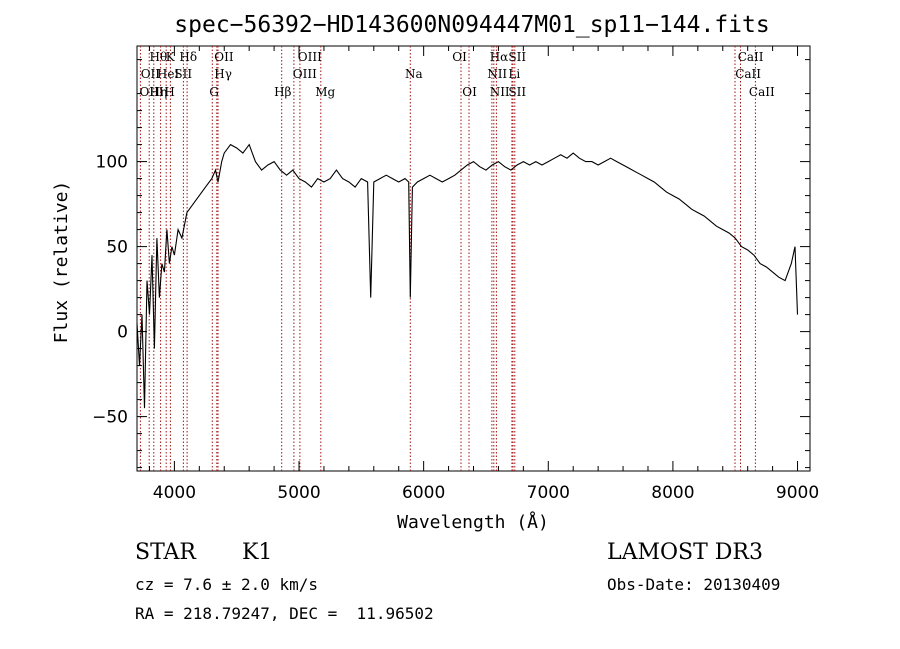  What do you see at coordinates (423, 493) in the screenshot?
I see `x-tick-label: 6000` at bounding box center [423, 493].